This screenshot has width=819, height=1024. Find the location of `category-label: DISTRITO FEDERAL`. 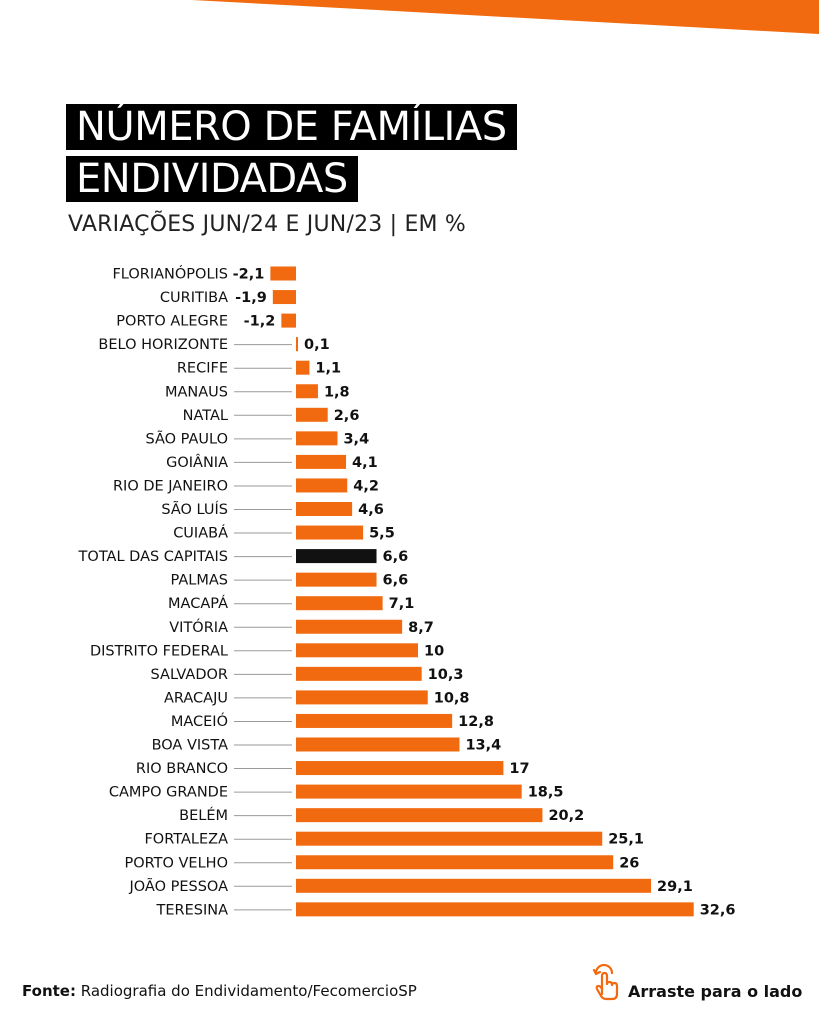

category-label: DISTRITO FEDERAL is located at coordinates (159, 651).